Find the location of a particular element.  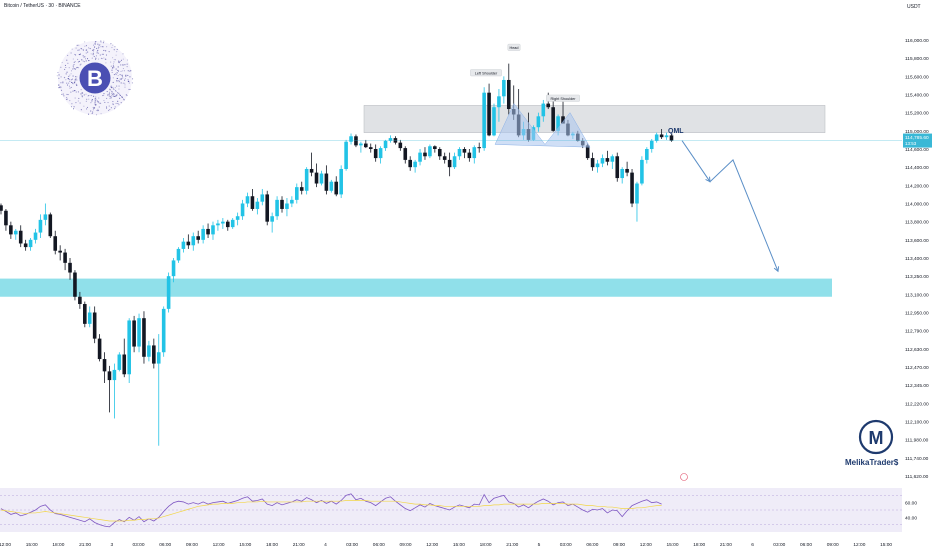

price-tick-label: 111,740.00 is located at coordinates (917, 459).